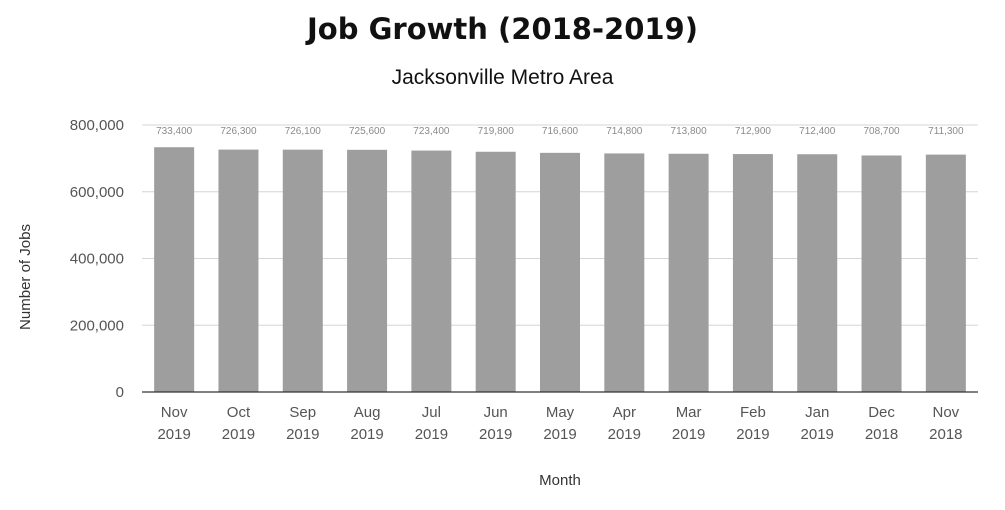 The height and width of the screenshot is (510, 1005). What do you see at coordinates (502, 29) in the screenshot?
I see `chart-title: Job Growth (2018-2019)` at bounding box center [502, 29].